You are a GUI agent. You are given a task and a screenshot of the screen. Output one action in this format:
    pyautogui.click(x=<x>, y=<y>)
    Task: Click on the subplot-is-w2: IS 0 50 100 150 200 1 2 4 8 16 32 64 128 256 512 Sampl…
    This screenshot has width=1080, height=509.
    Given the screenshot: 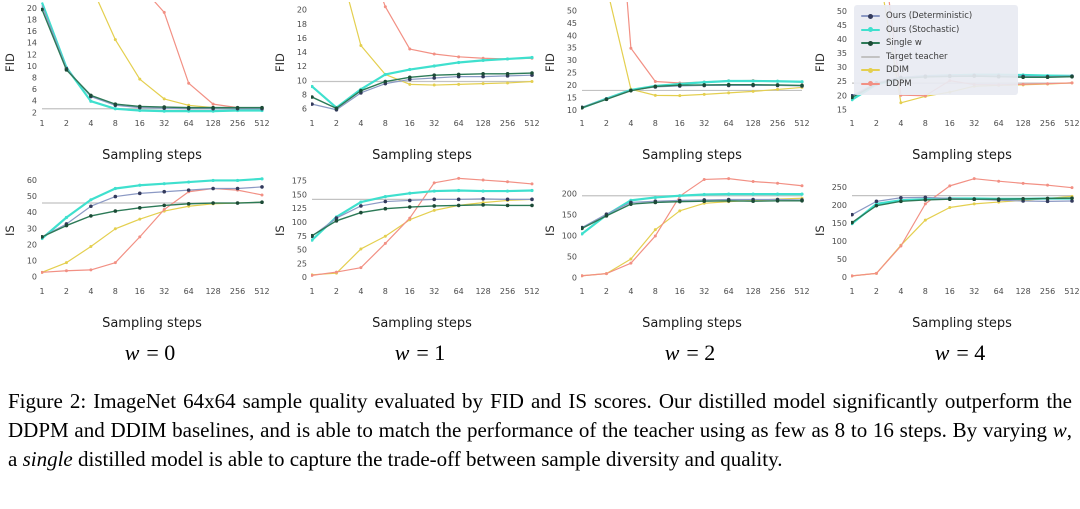 What is the action you would take?
    pyautogui.click(x=675, y=252)
    